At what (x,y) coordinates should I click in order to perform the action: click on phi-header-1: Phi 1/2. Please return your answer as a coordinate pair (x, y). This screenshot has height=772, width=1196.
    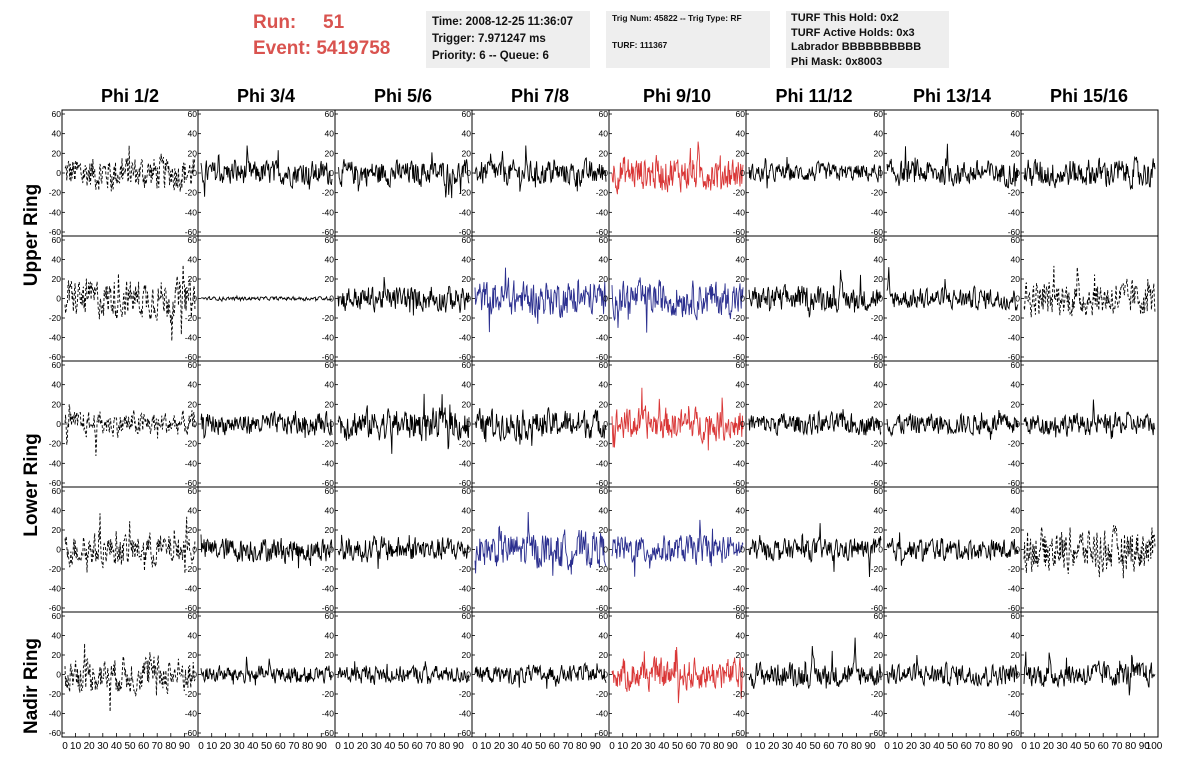
    Looking at the image, I should click on (130, 96).